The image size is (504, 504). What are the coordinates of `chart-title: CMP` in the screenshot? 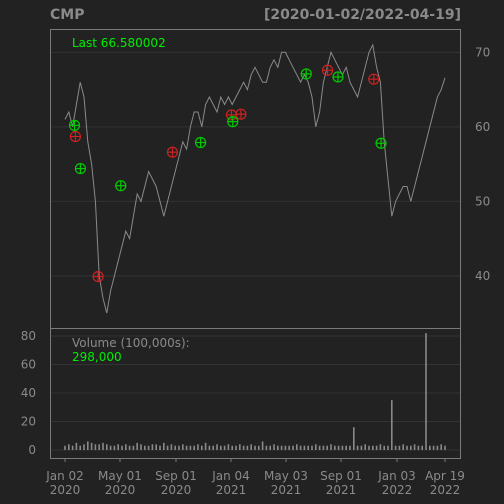 It's located at (67, 15).